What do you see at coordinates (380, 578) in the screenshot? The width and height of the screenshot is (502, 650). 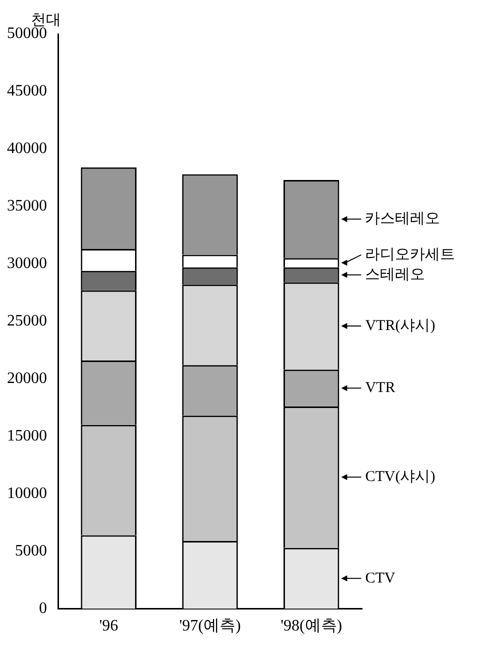 I see `series-label: CTV` at bounding box center [380, 578].